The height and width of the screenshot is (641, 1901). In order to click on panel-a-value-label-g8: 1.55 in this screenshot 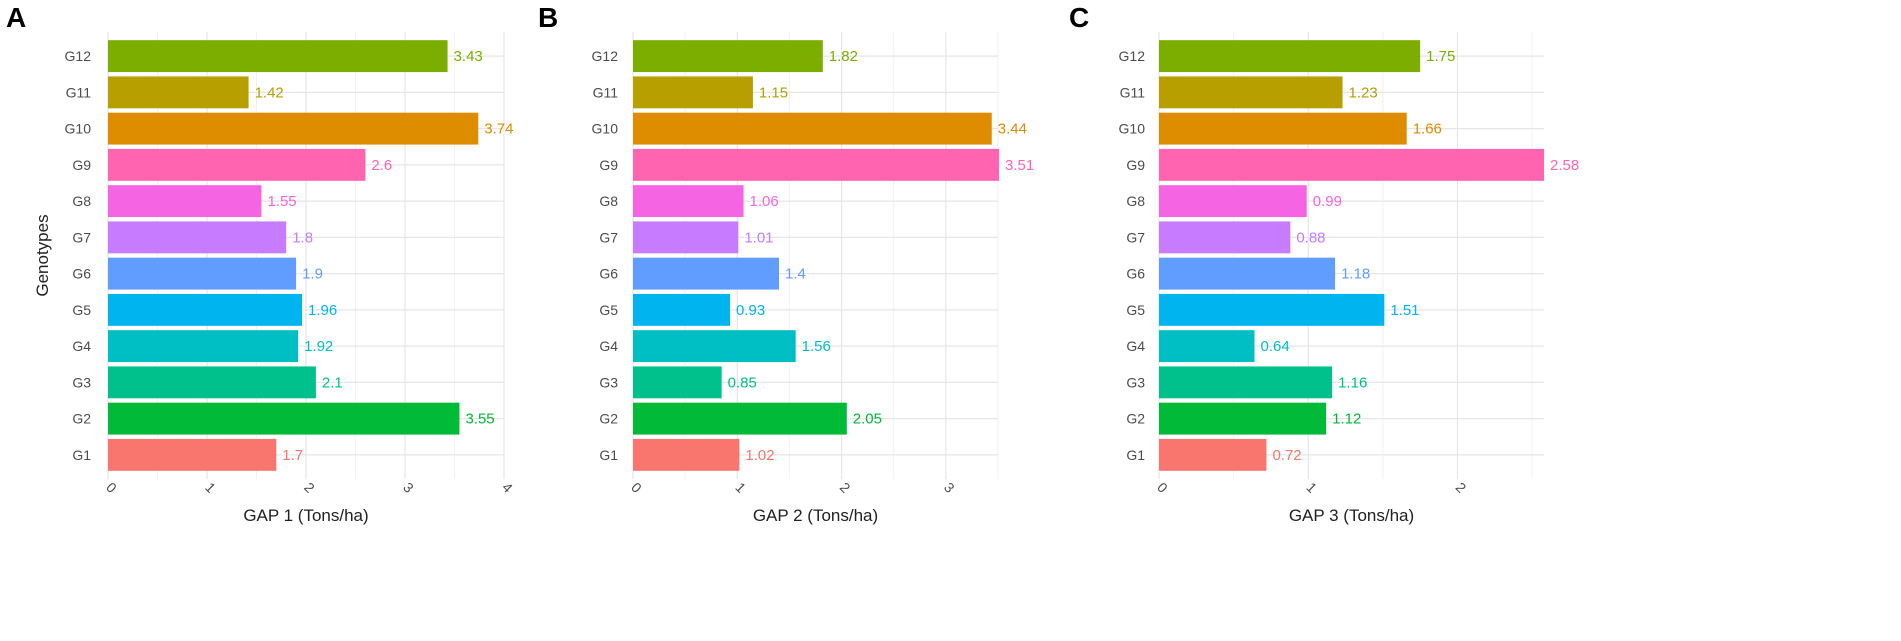, I will do `click(281, 201)`.